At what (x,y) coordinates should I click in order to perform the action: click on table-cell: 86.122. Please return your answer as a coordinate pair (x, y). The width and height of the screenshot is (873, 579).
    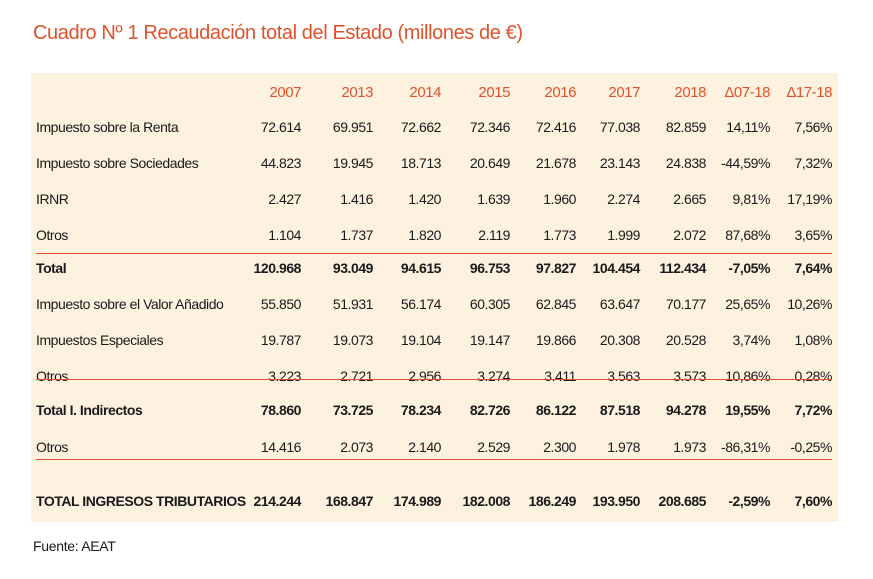
    Looking at the image, I should click on (556, 410).